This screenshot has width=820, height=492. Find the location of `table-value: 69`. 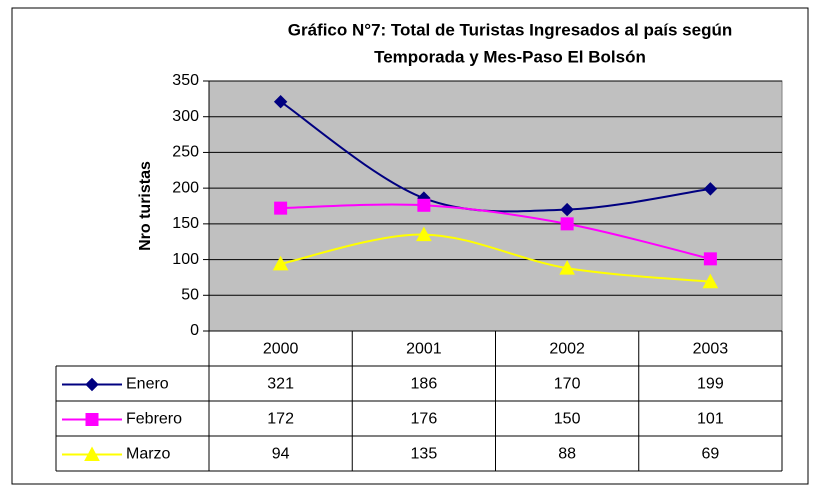

table-value: 69 is located at coordinates (710, 454).